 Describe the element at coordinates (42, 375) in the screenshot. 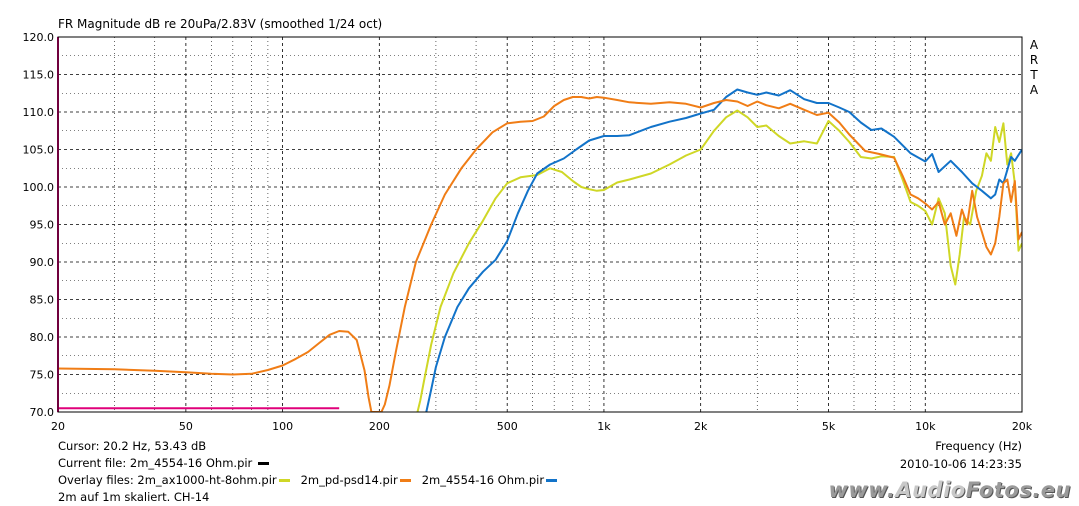

I see `y-tick-label: 75.0` at that location.